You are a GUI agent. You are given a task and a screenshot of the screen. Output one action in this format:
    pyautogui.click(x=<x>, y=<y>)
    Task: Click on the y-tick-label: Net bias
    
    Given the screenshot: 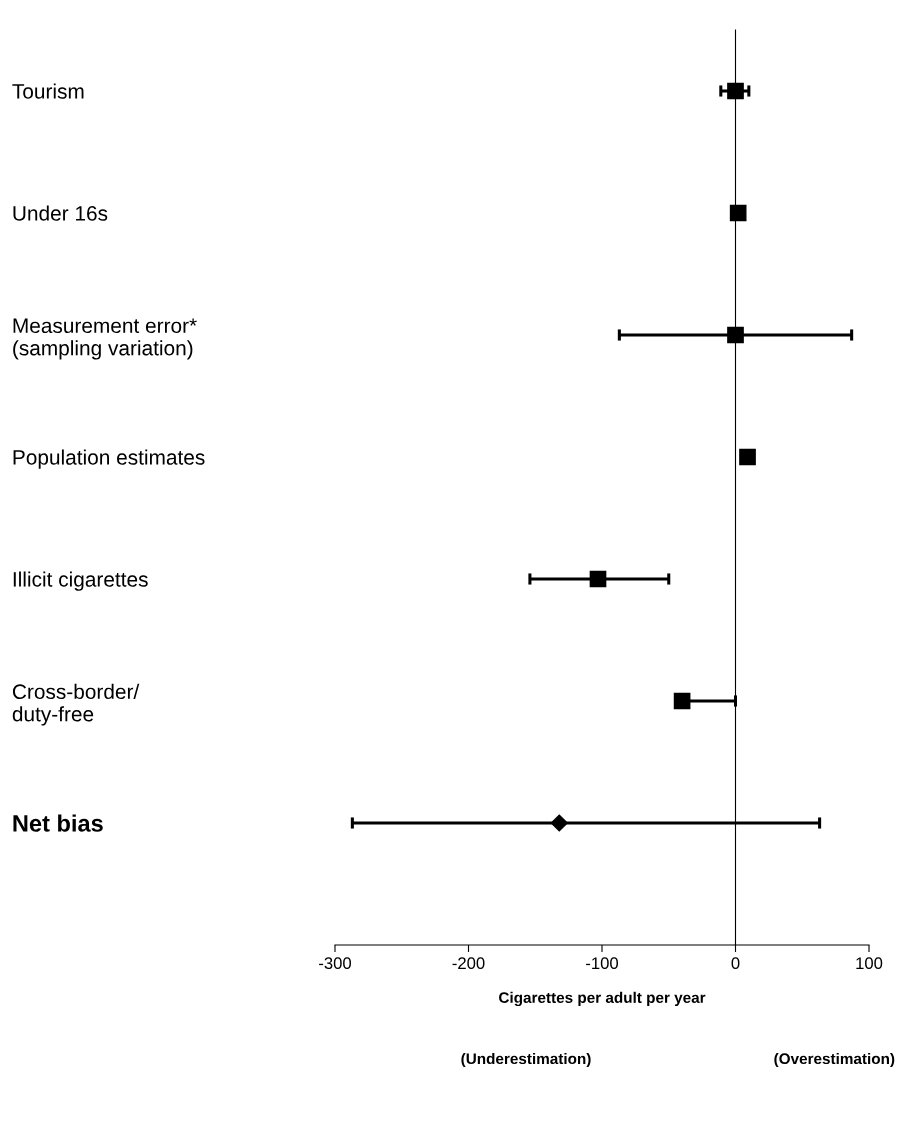 What is the action you would take?
    pyautogui.click(x=58, y=823)
    